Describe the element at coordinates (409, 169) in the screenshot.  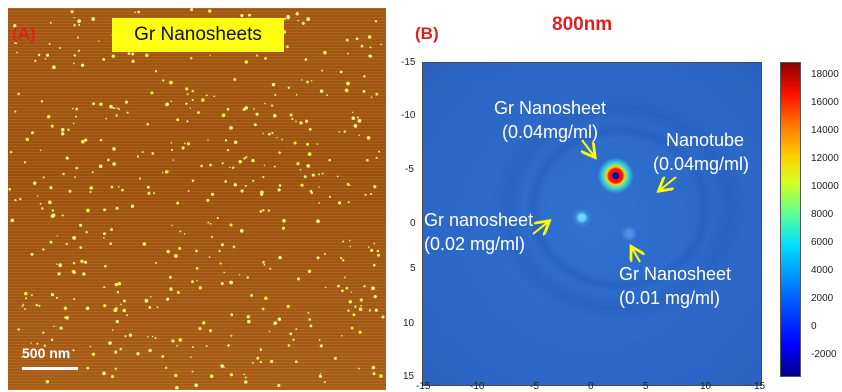
I see `y-tick: -5` at that location.